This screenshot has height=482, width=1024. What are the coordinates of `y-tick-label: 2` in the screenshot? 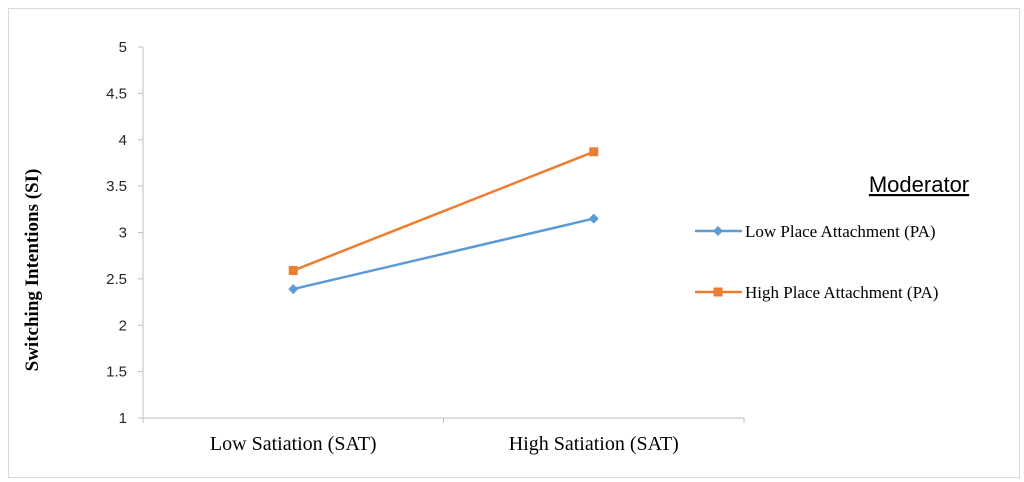 It's located at (123, 325).